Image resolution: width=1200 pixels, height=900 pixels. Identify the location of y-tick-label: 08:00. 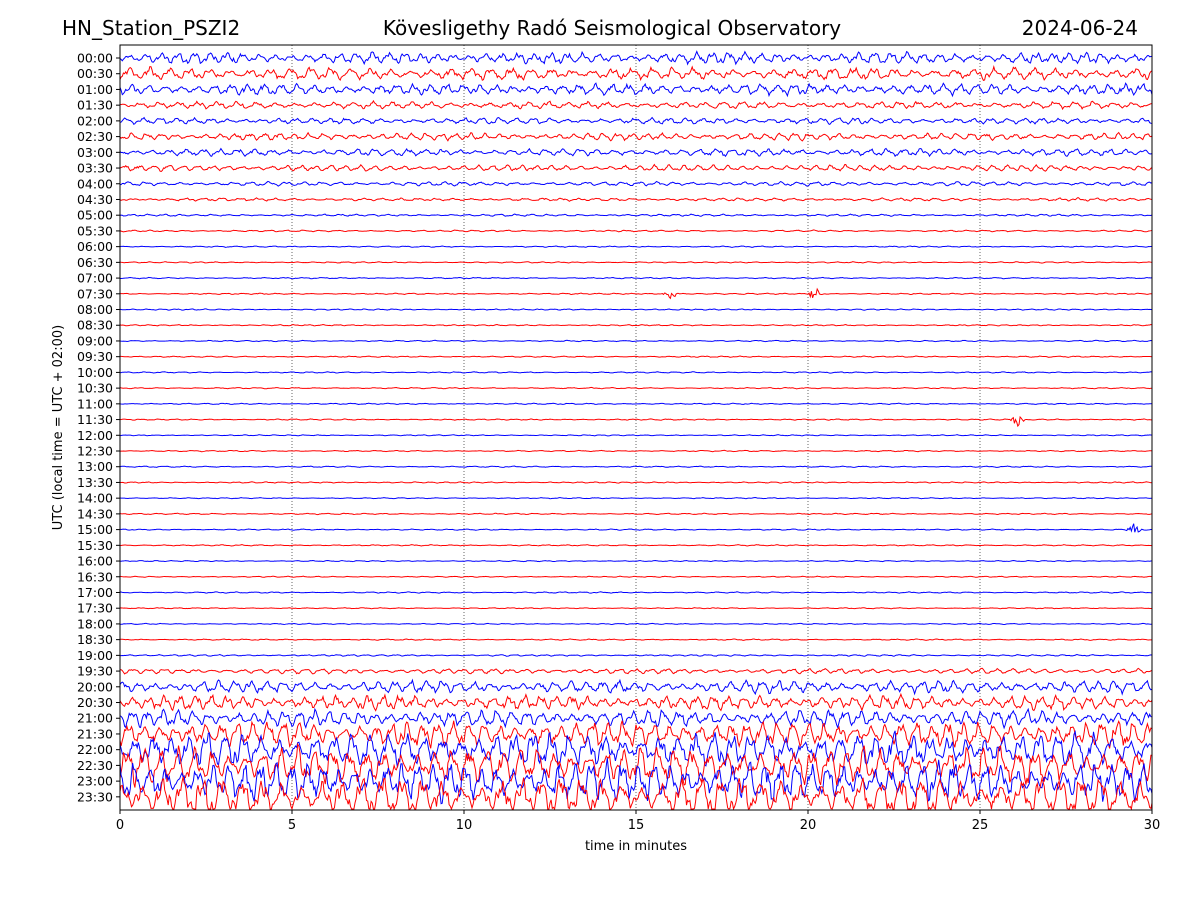
(95, 309).